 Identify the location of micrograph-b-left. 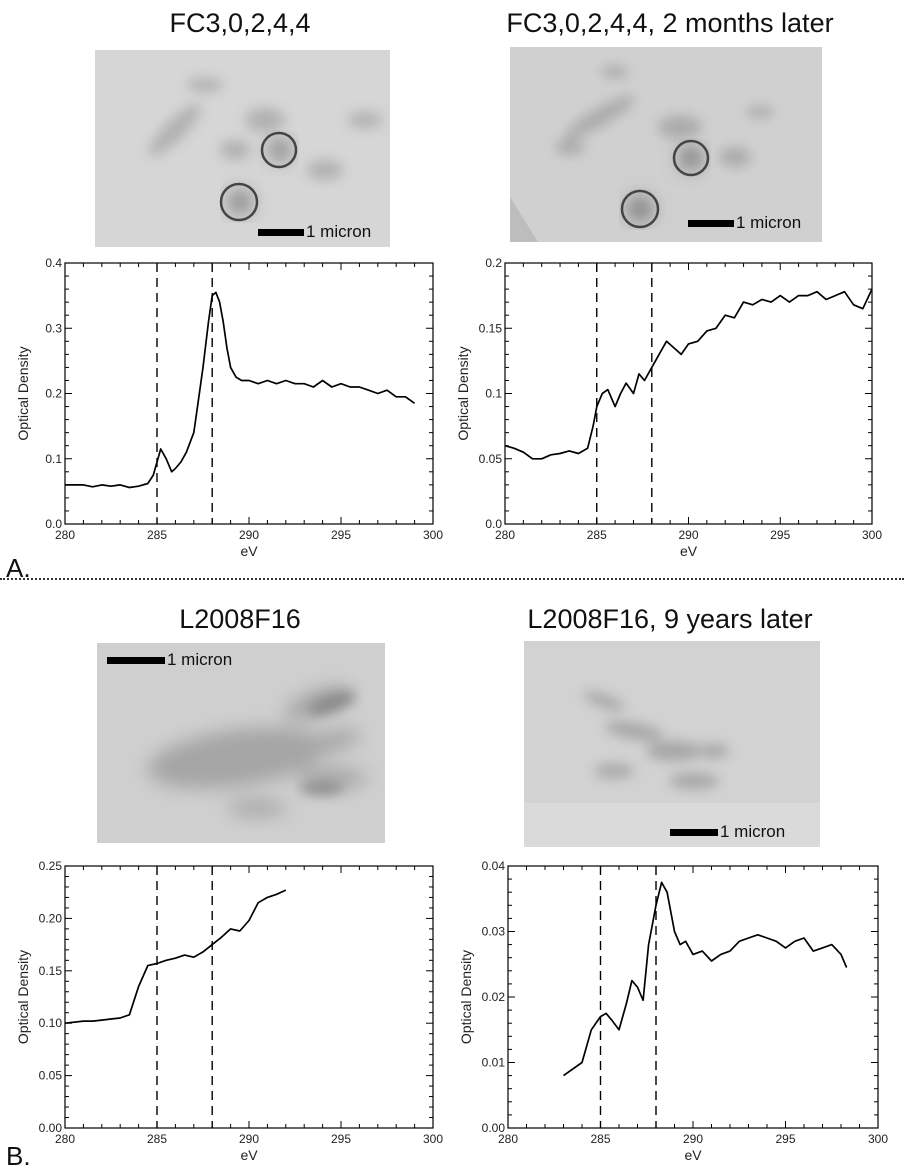
(241, 743).